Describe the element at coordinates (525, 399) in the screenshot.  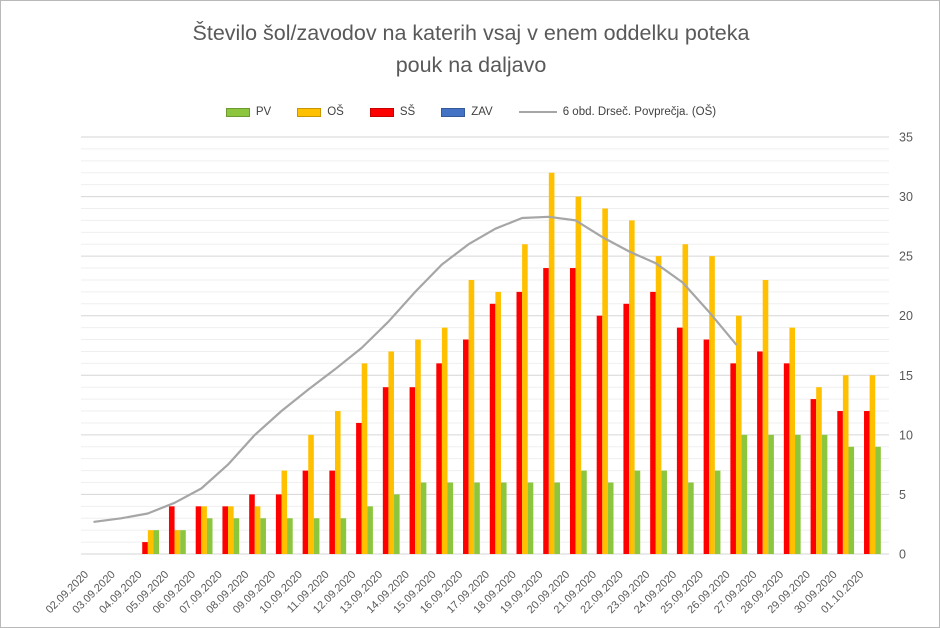
I see `bar-o-18.09.2020` at that location.